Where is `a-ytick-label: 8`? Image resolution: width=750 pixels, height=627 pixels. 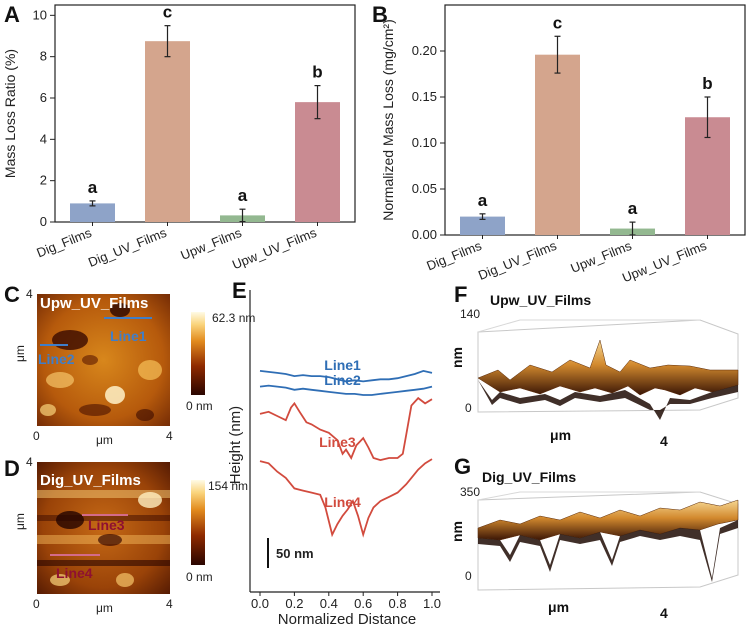
a-ytick-label: 8 is located at coordinates (43, 56).